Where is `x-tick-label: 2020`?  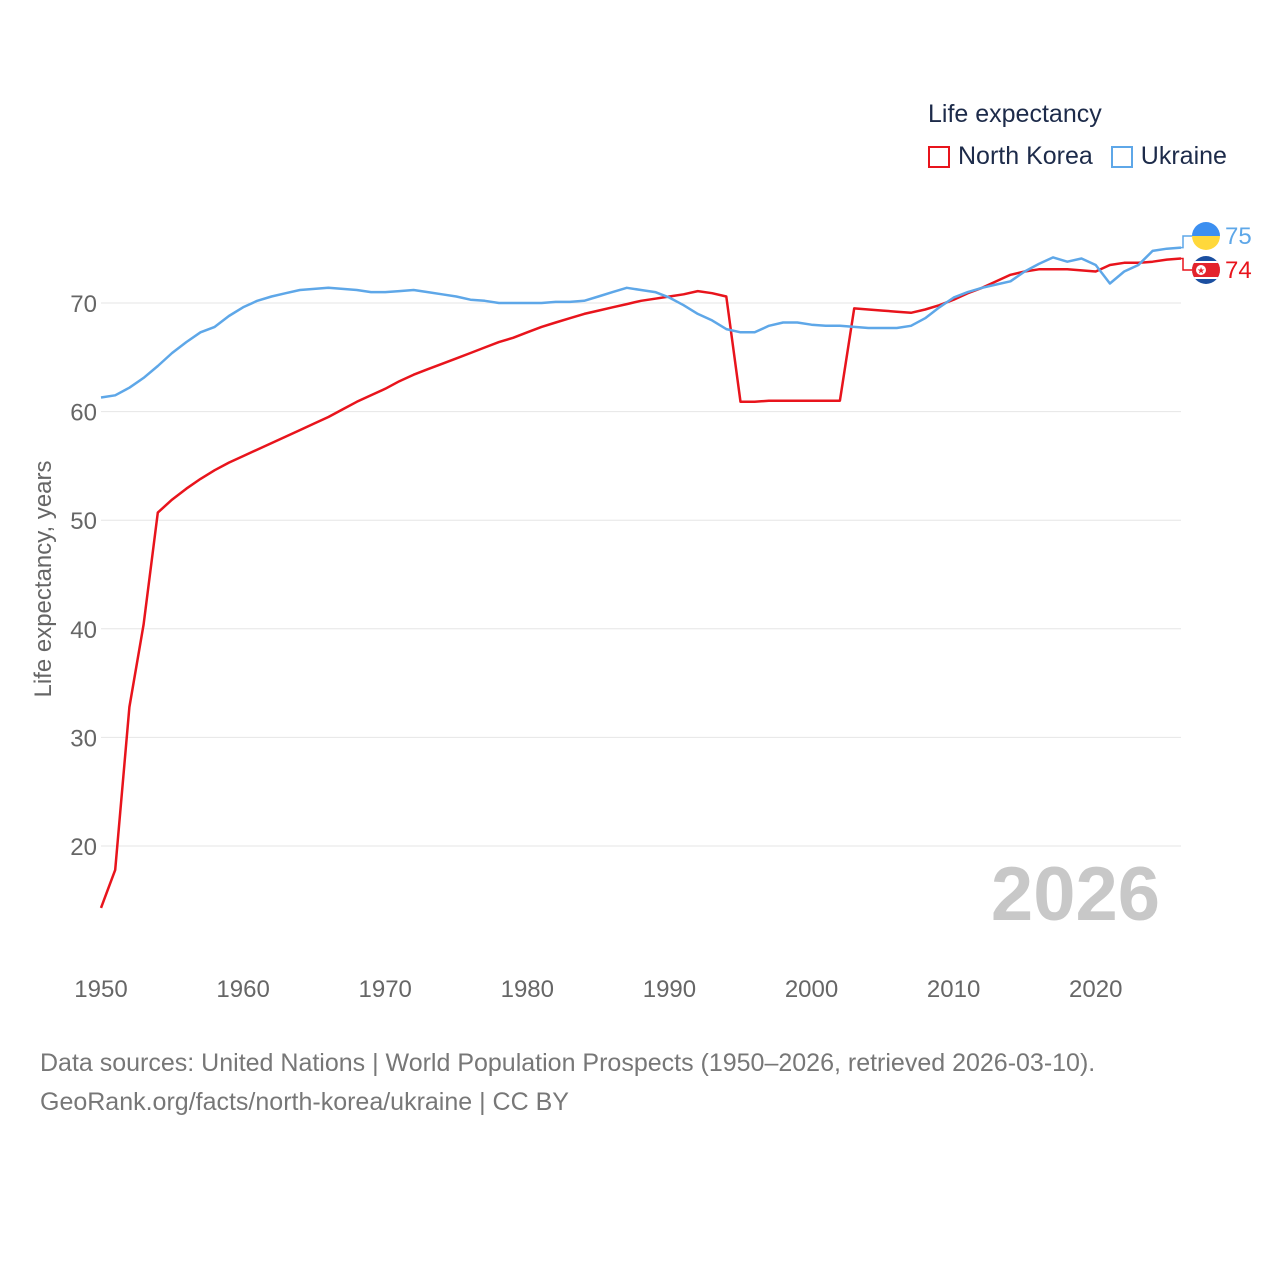 x-tick-label: 2020 is located at coordinates (1095, 989).